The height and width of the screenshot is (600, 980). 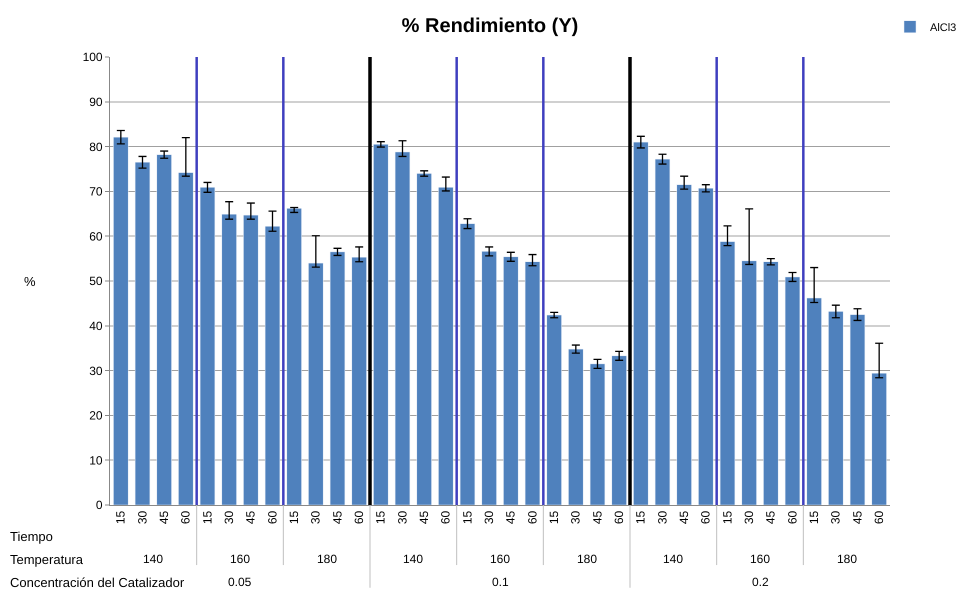 What do you see at coordinates (96, 147) in the screenshot?
I see `y-tick-label: 80` at bounding box center [96, 147].